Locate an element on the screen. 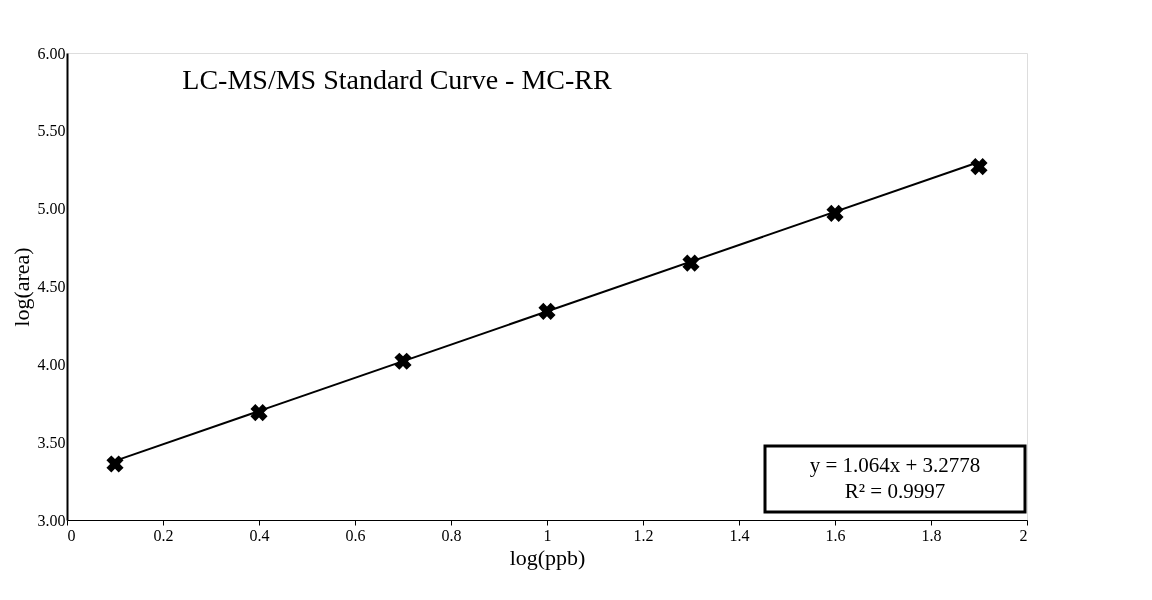 This screenshot has width=1152, height=600. x-tick-label: 0.6 is located at coordinates (355, 535).